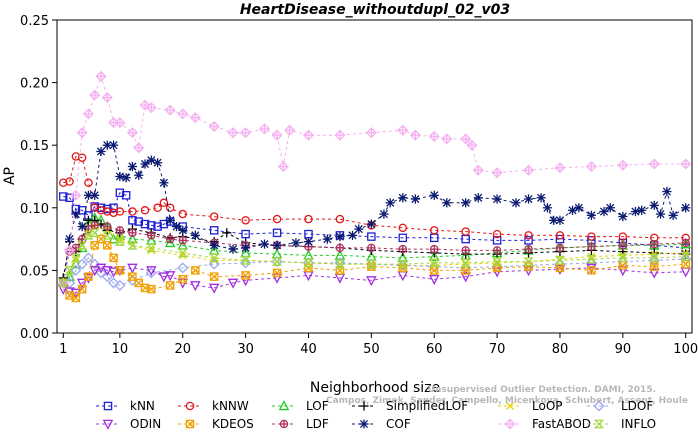 This screenshot has height=434, width=698. I want to click on y-tick-label: 0.20, so click(34, 84).